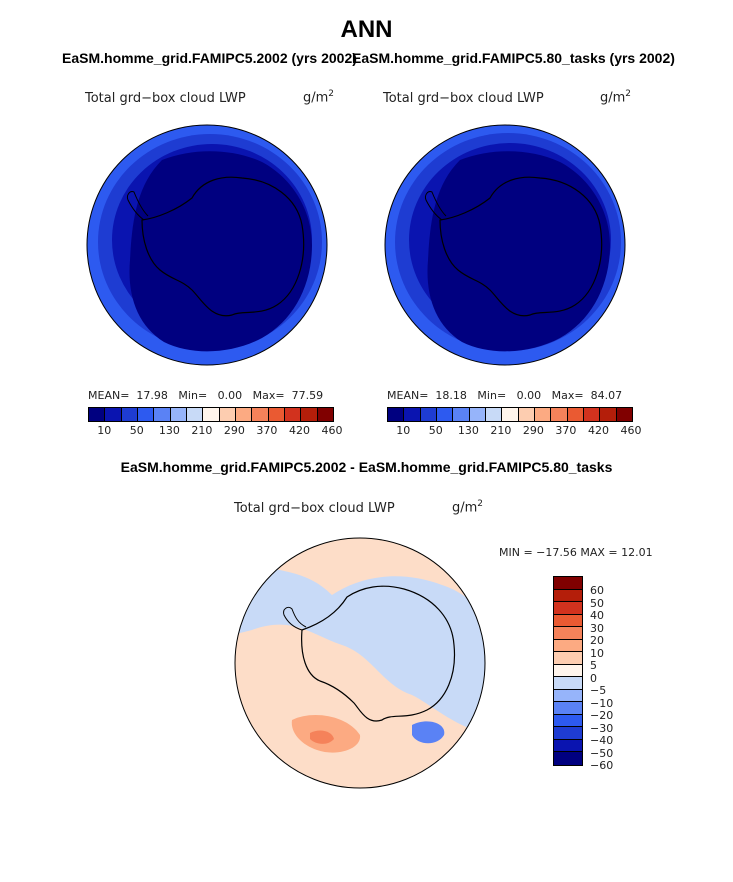  Describe the element at coordinates (598, 690) in the screenshot. I see `colorbar-level-label: −5` at that location.